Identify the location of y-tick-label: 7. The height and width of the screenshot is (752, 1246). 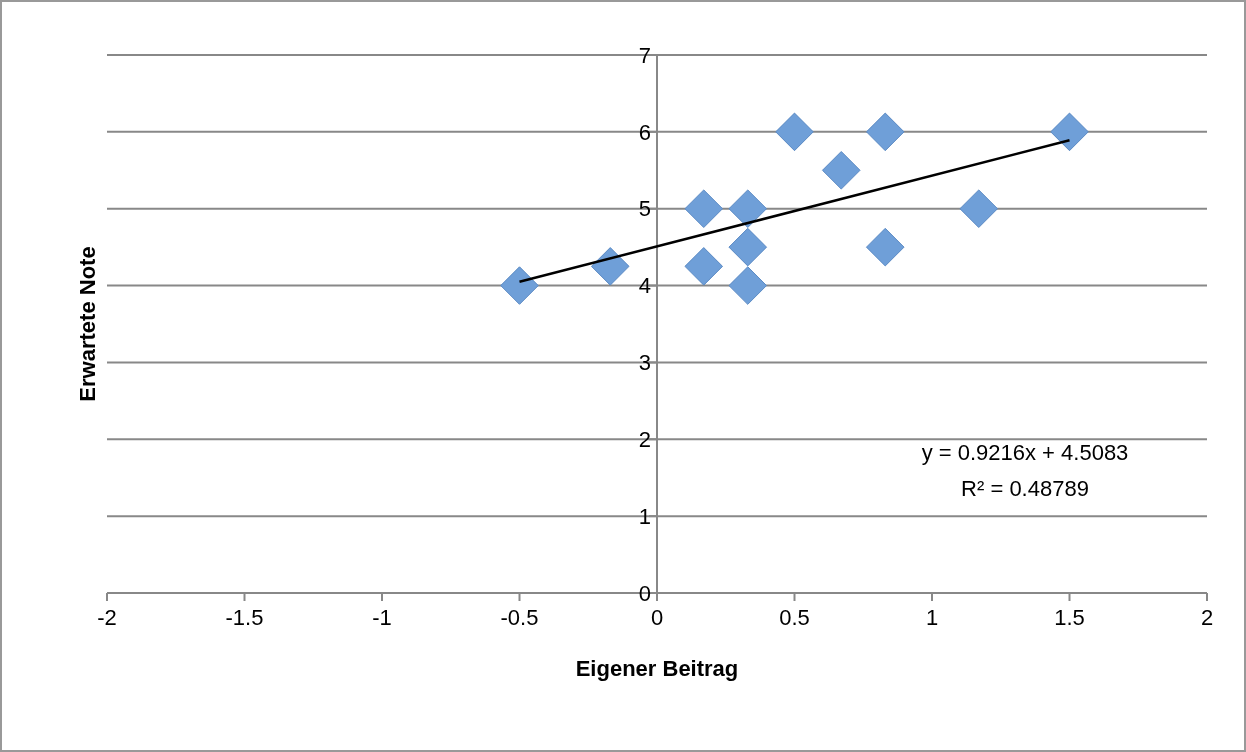
(644, 55).